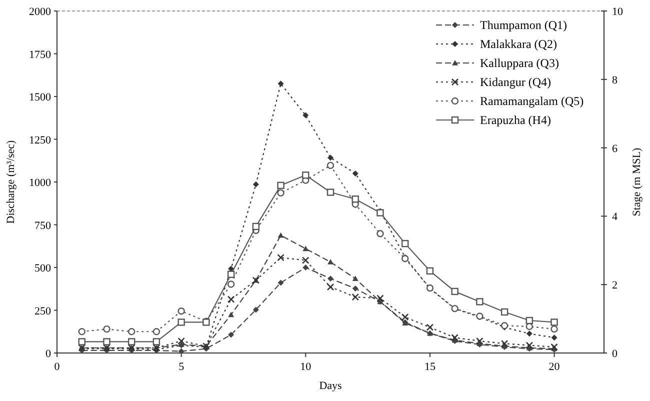 This screenshot has width=650, height=401. I want to click on legend-label: Erapuzha (H4), so click(515, 120).